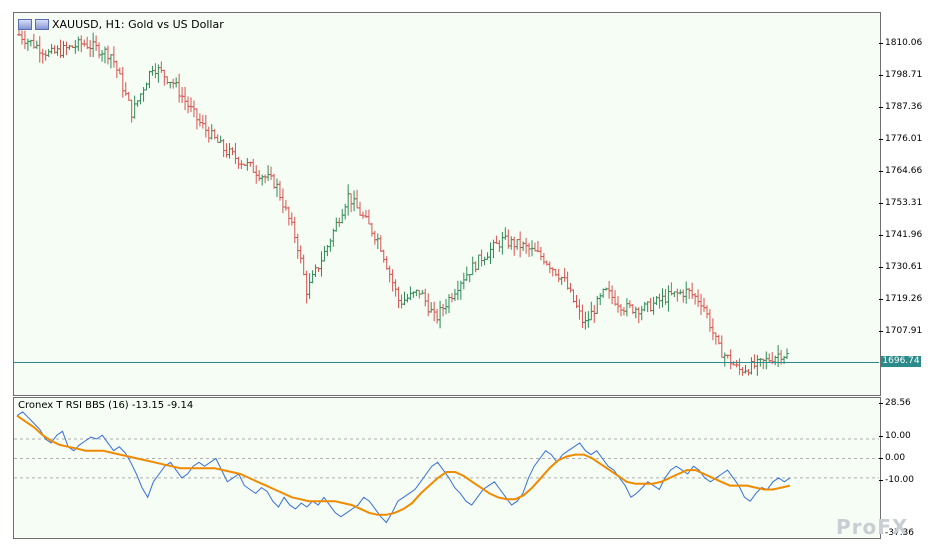 Image resolution: width=946 pixels, height=547 pixels. I want to click on price-tick: 1719.26, so click(900, 299).